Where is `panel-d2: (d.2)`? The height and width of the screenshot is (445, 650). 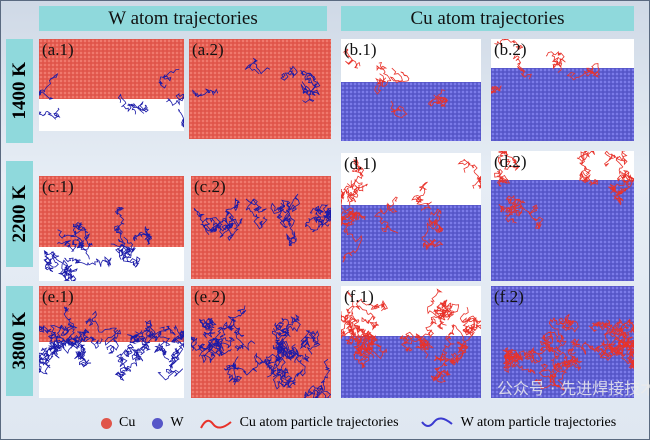
panel-d2: (d.2) is located at coordinates (562, 216).